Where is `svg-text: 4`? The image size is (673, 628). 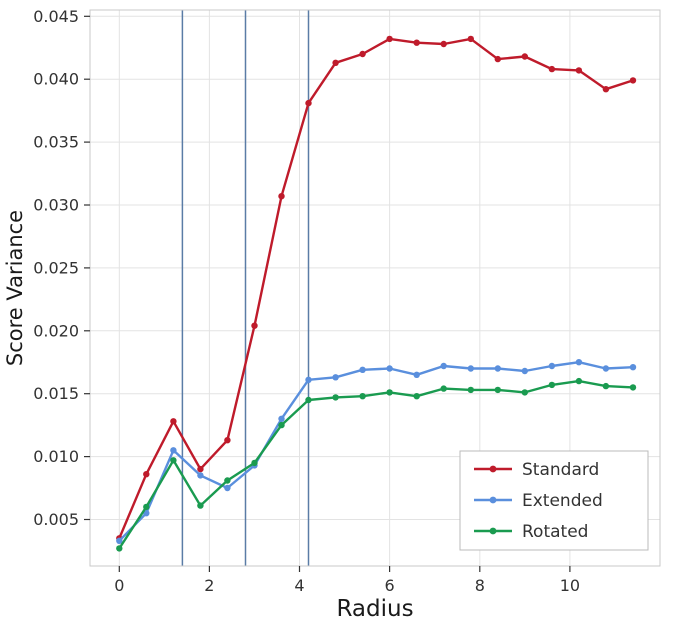 svg-text: 4 is located at coordinates (299, 585).